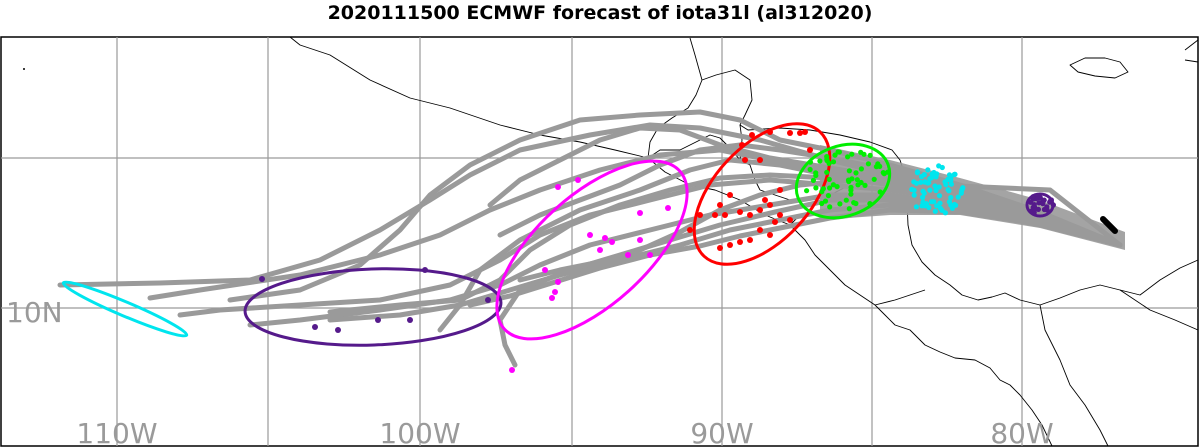 The height and width of the screenshot is (447, 1200). What do you see at coordinates (1074, 375) in the screenshot?
I see `colombia-border` at bounding box center [1074, 375].